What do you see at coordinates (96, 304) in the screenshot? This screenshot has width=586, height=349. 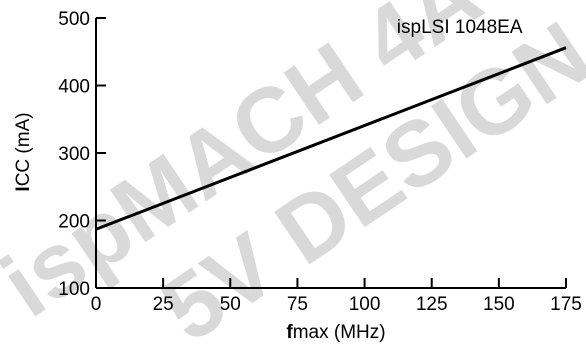 I see `x-tick-label: 0` at bounding box center [96, 304].